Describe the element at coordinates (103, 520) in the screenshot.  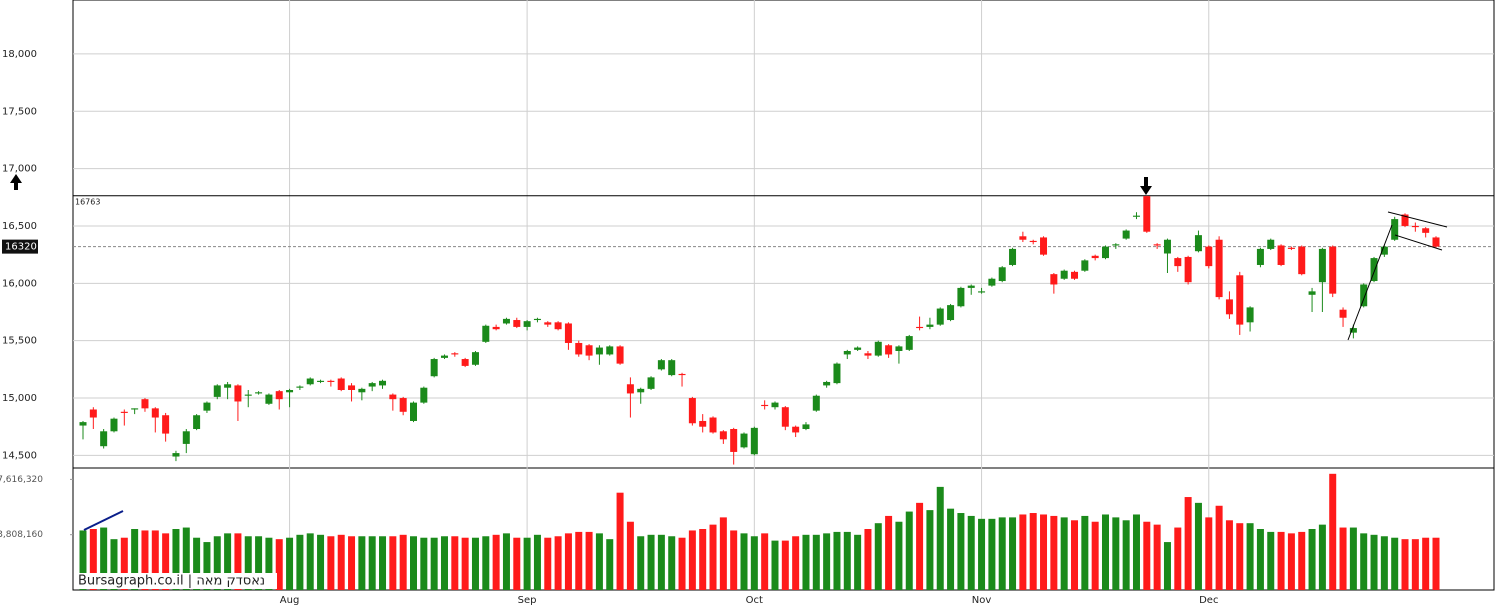
I see `trend-line` at that location.